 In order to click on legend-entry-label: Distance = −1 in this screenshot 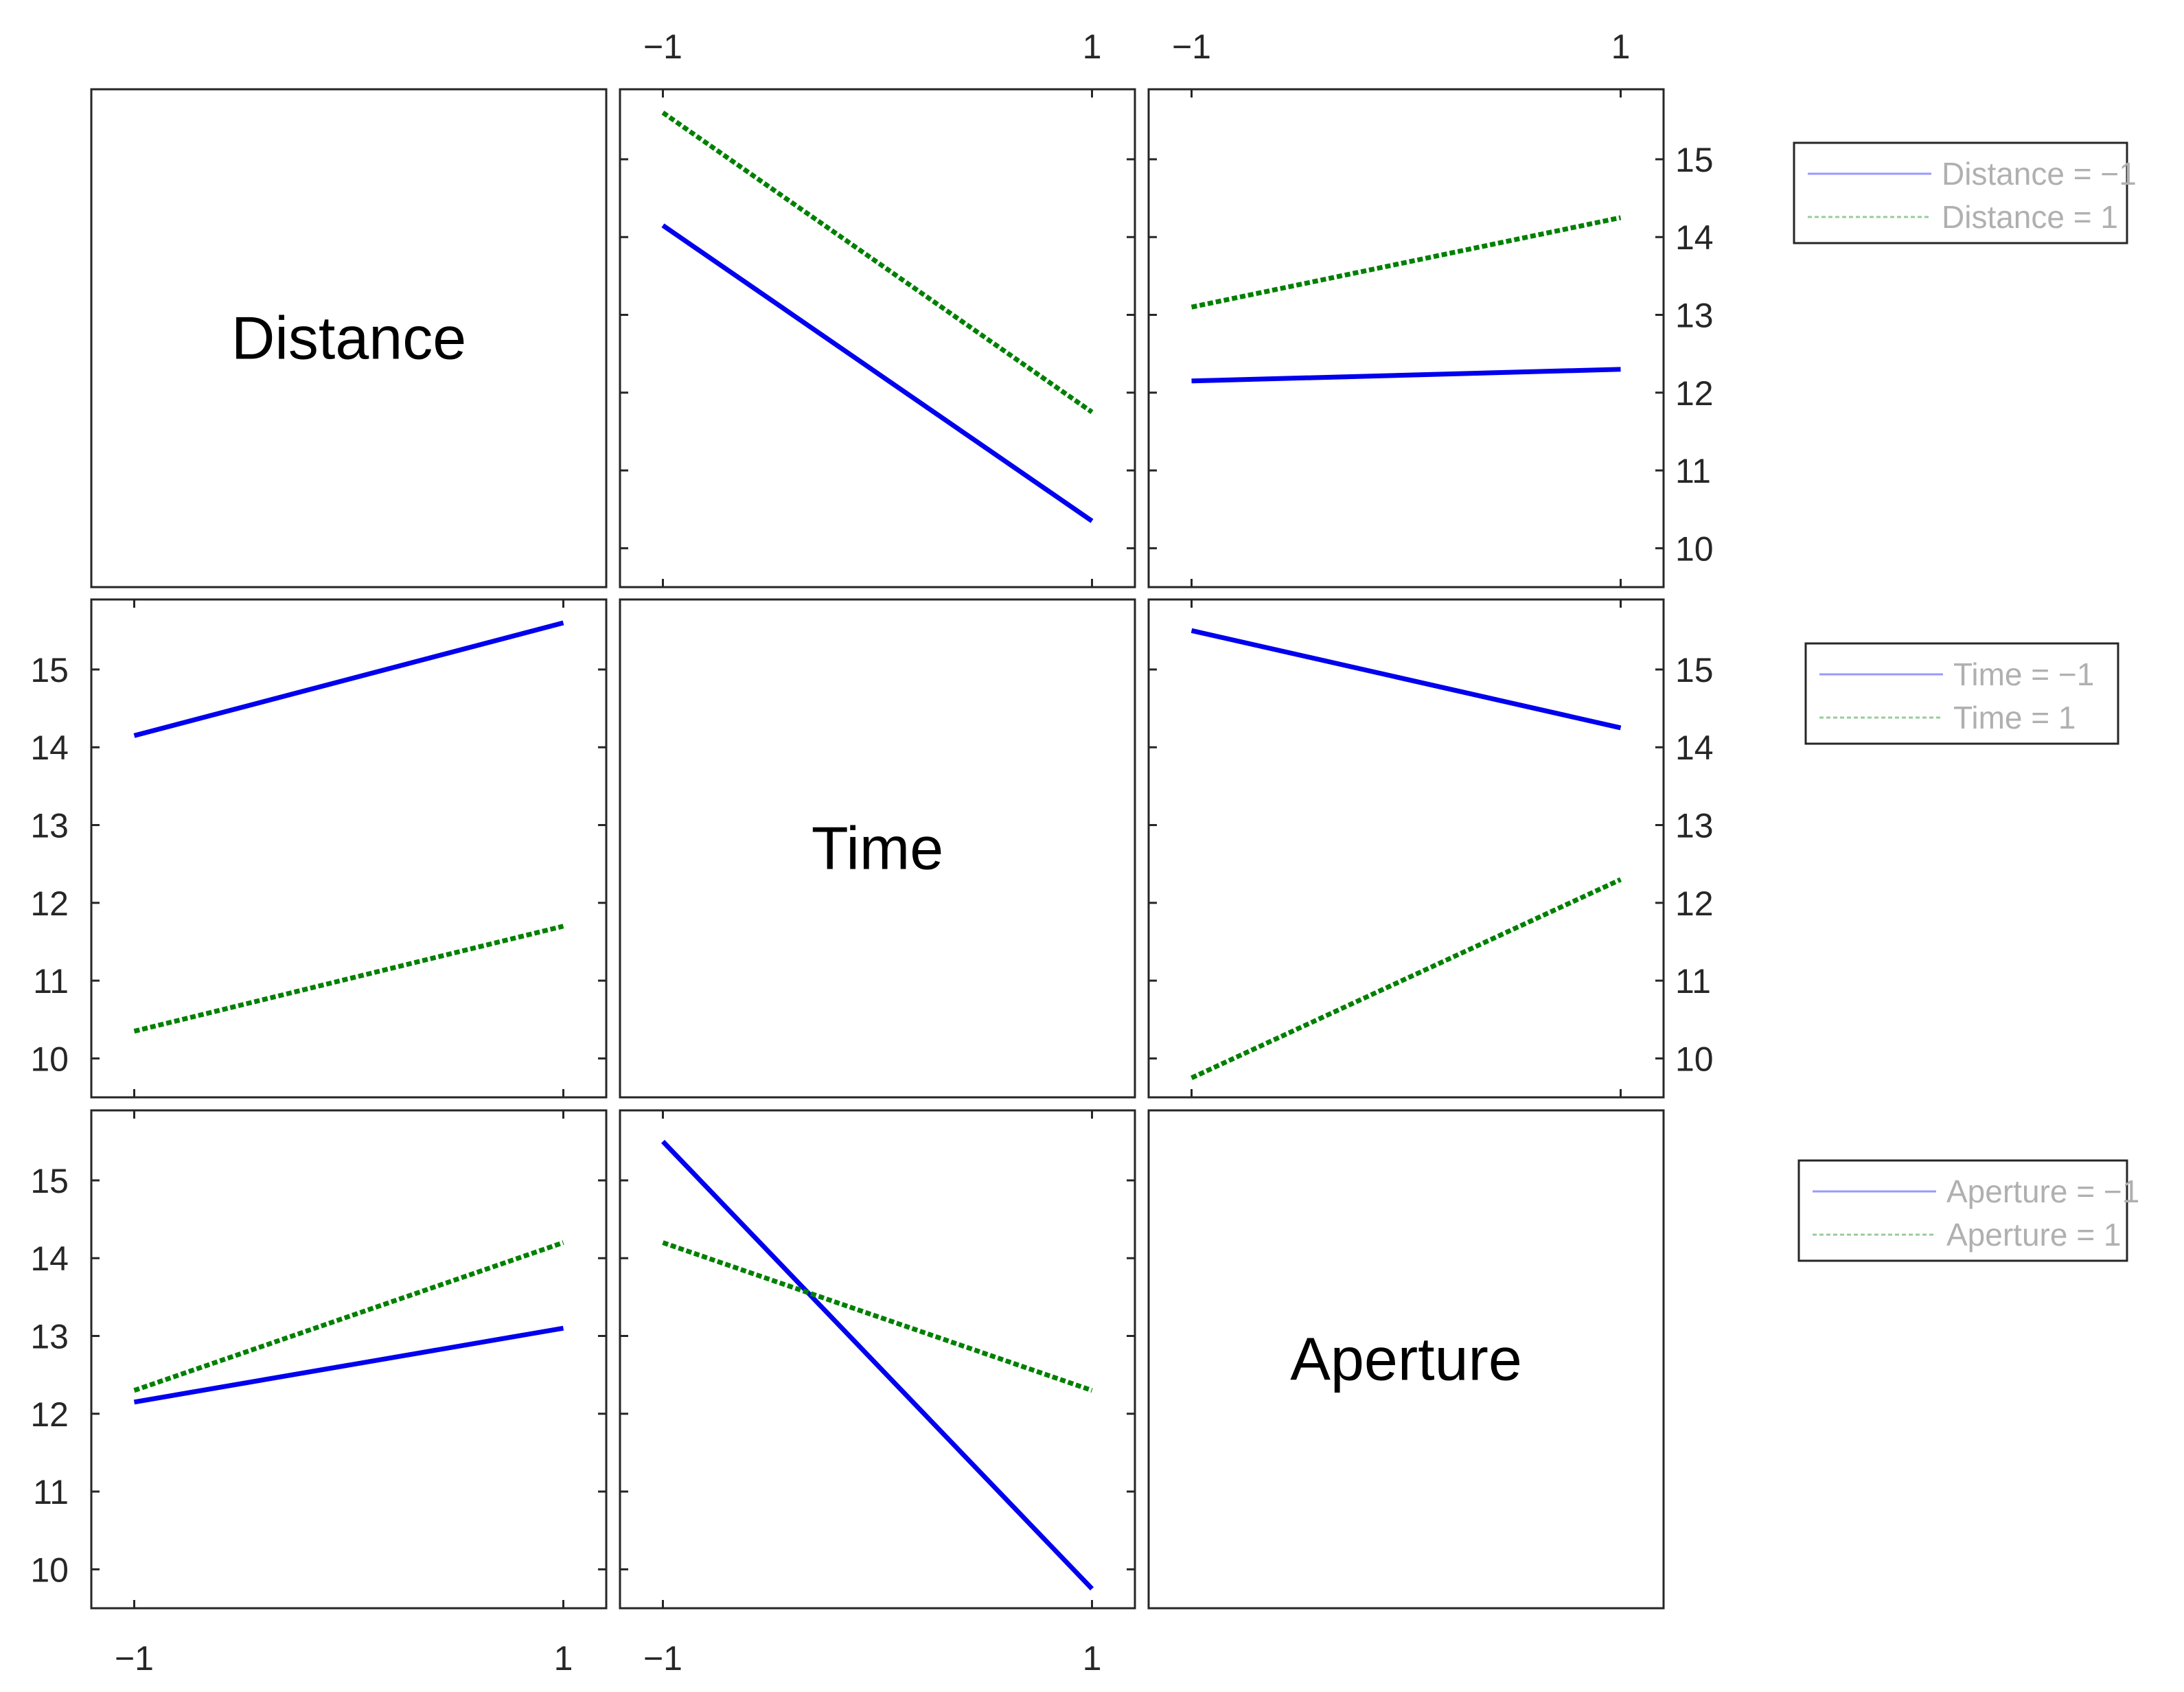, I will do `click(2039, 174)`.